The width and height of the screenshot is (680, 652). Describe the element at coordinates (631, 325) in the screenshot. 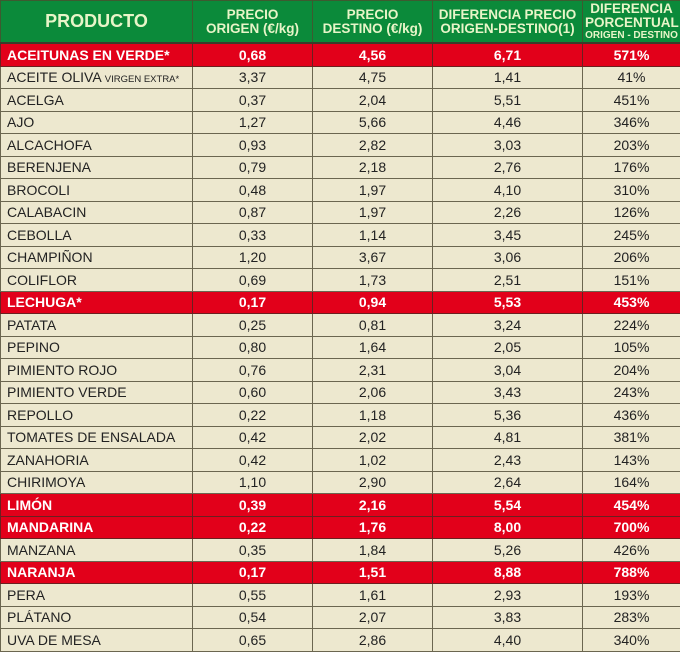

I see `percent-difference: 224%` at that location.